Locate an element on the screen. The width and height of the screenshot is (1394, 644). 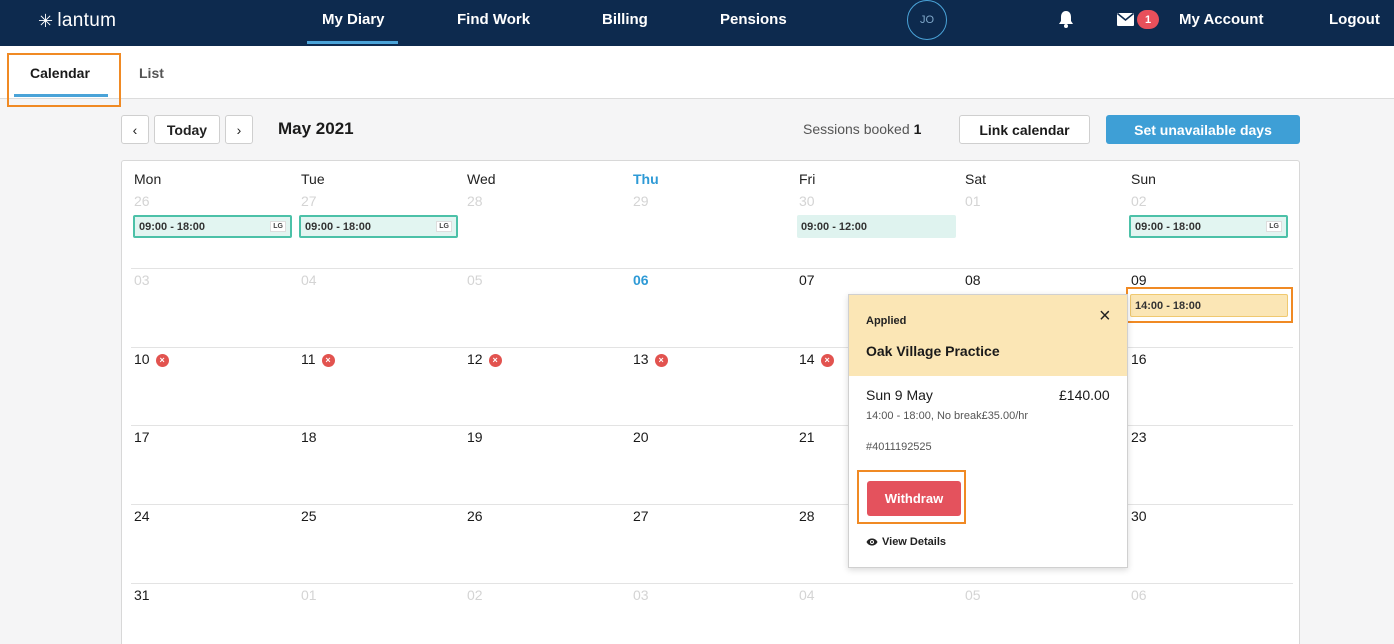
sessions-booked-count: 1 is located at coordinates (917, 129).